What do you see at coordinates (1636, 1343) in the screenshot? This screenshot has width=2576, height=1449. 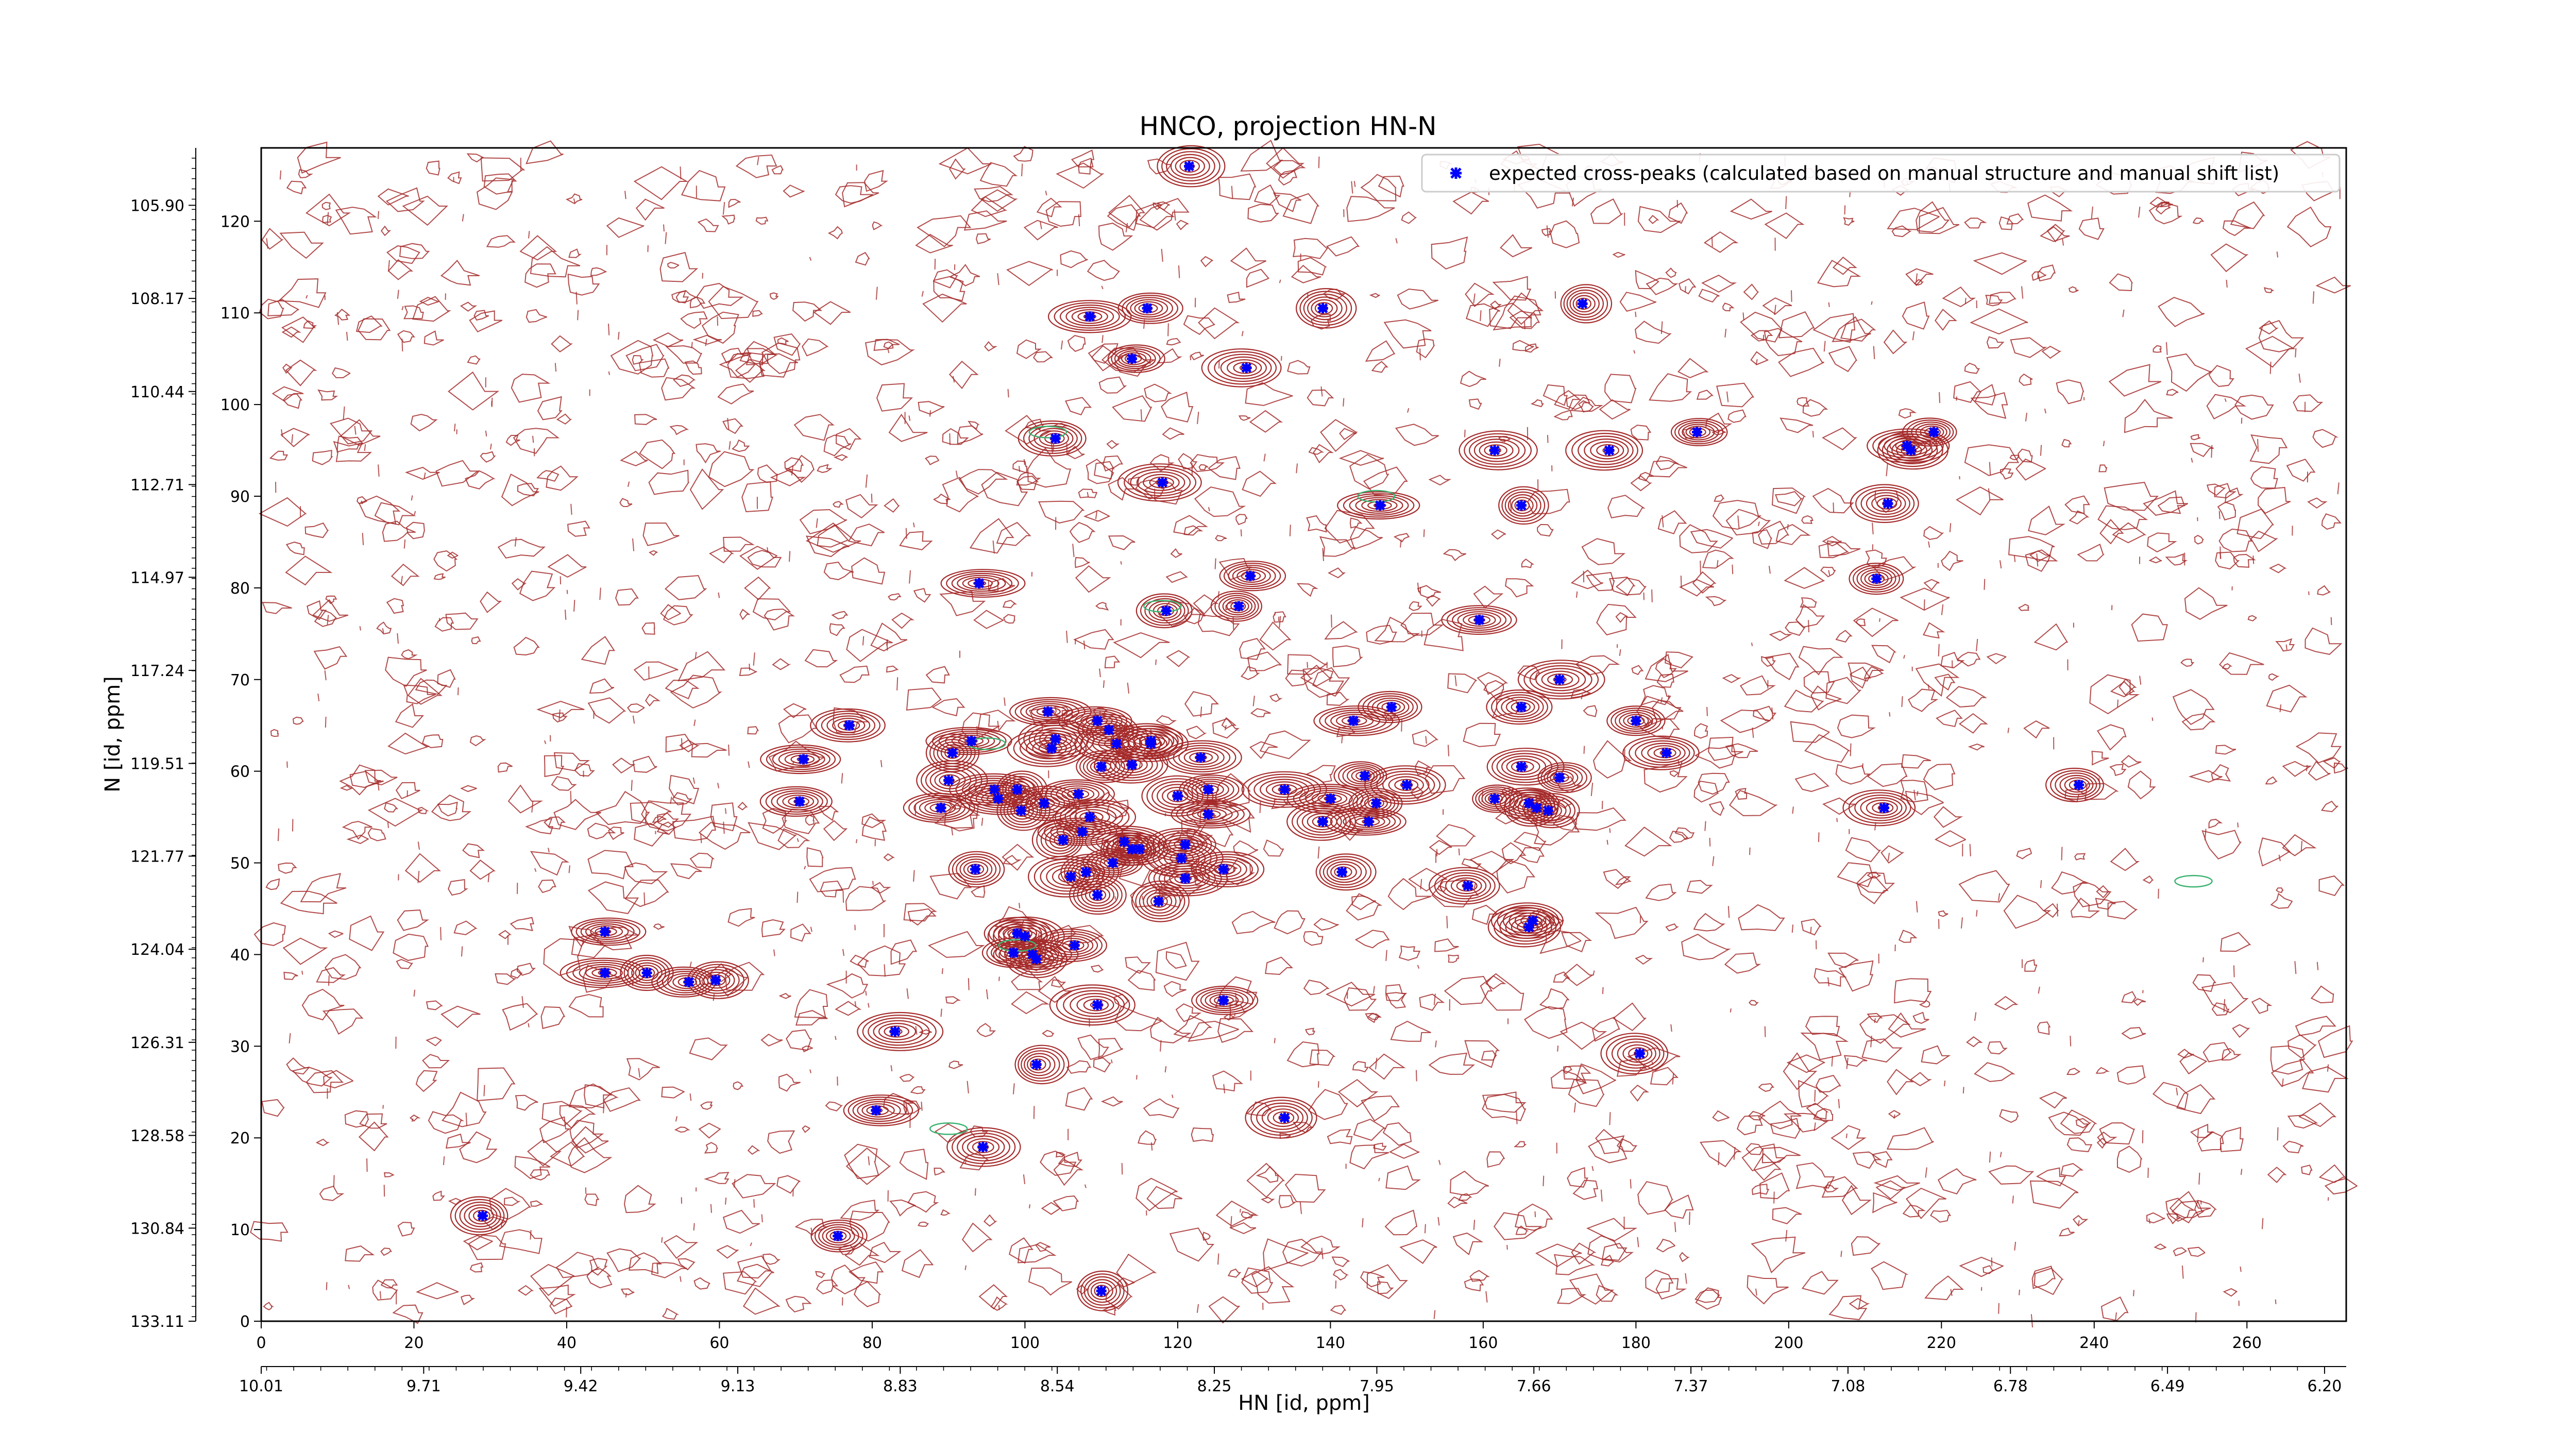 I see `x-index-tick-label: 180` at bounding box center [1636, 1343].